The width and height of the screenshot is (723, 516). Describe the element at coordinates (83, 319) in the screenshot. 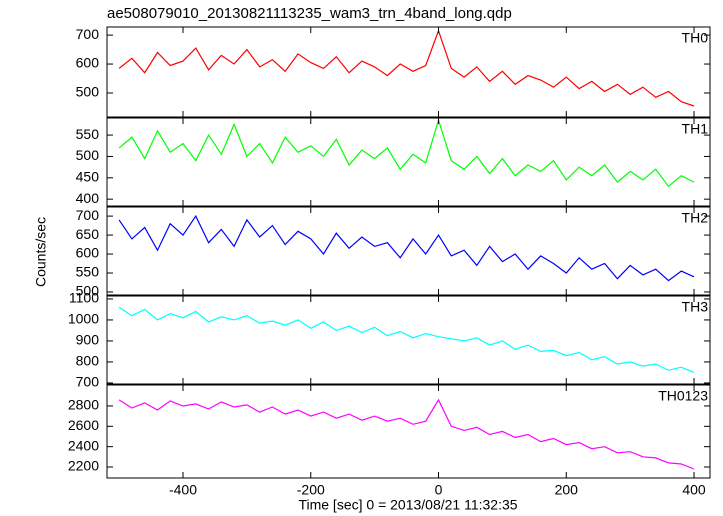

I see `y-tick-label: 1000` at that location.